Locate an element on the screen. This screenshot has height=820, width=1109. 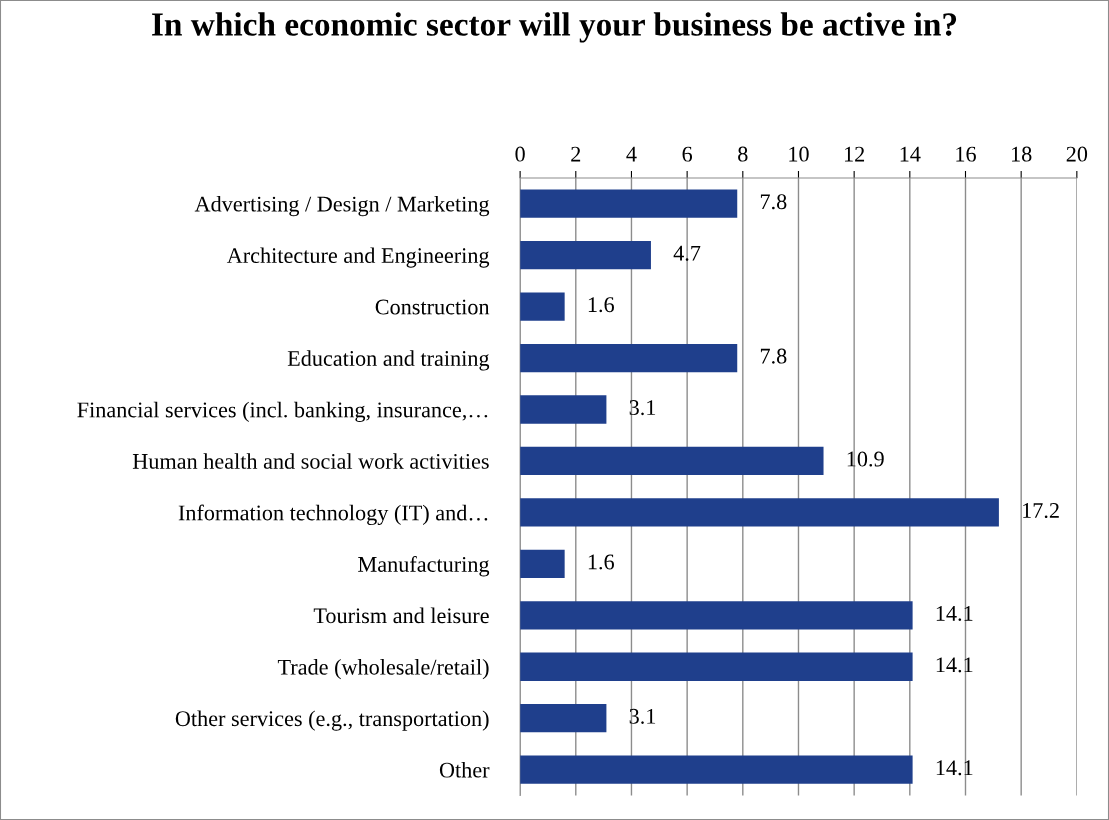
x-tick-label: 4 is located at coordinates (631, 154).